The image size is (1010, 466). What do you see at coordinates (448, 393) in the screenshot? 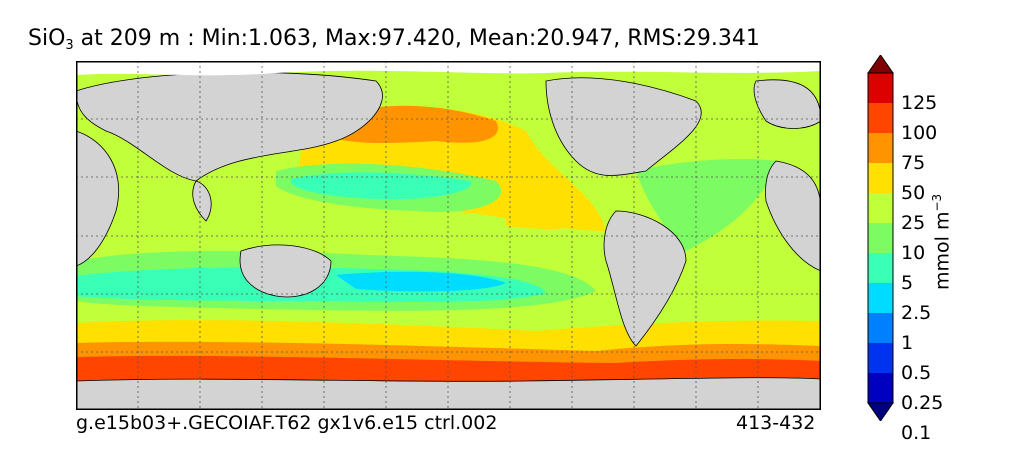
I see `antarctica-land` at bounding box center [448, 393].